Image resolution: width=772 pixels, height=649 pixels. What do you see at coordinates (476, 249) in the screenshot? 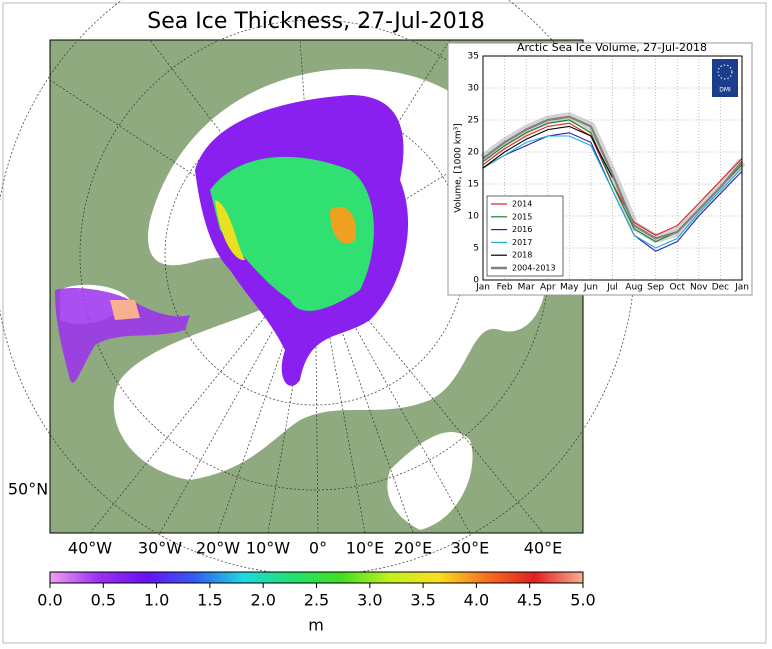
I see `y-tick-label: 5` at bounding box center [476, 249].